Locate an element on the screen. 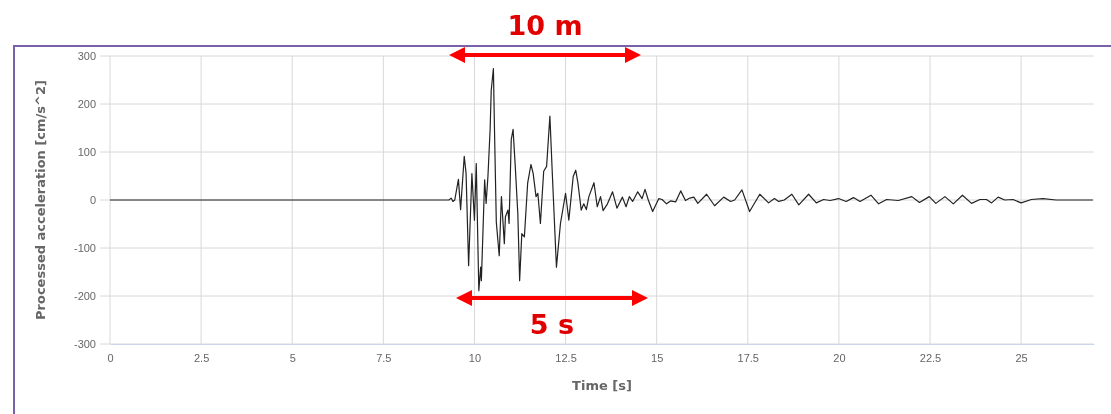 The height and width of the screenshot is (414, 1111). y-tick-label: 200 is located at coordinates (86, 104).